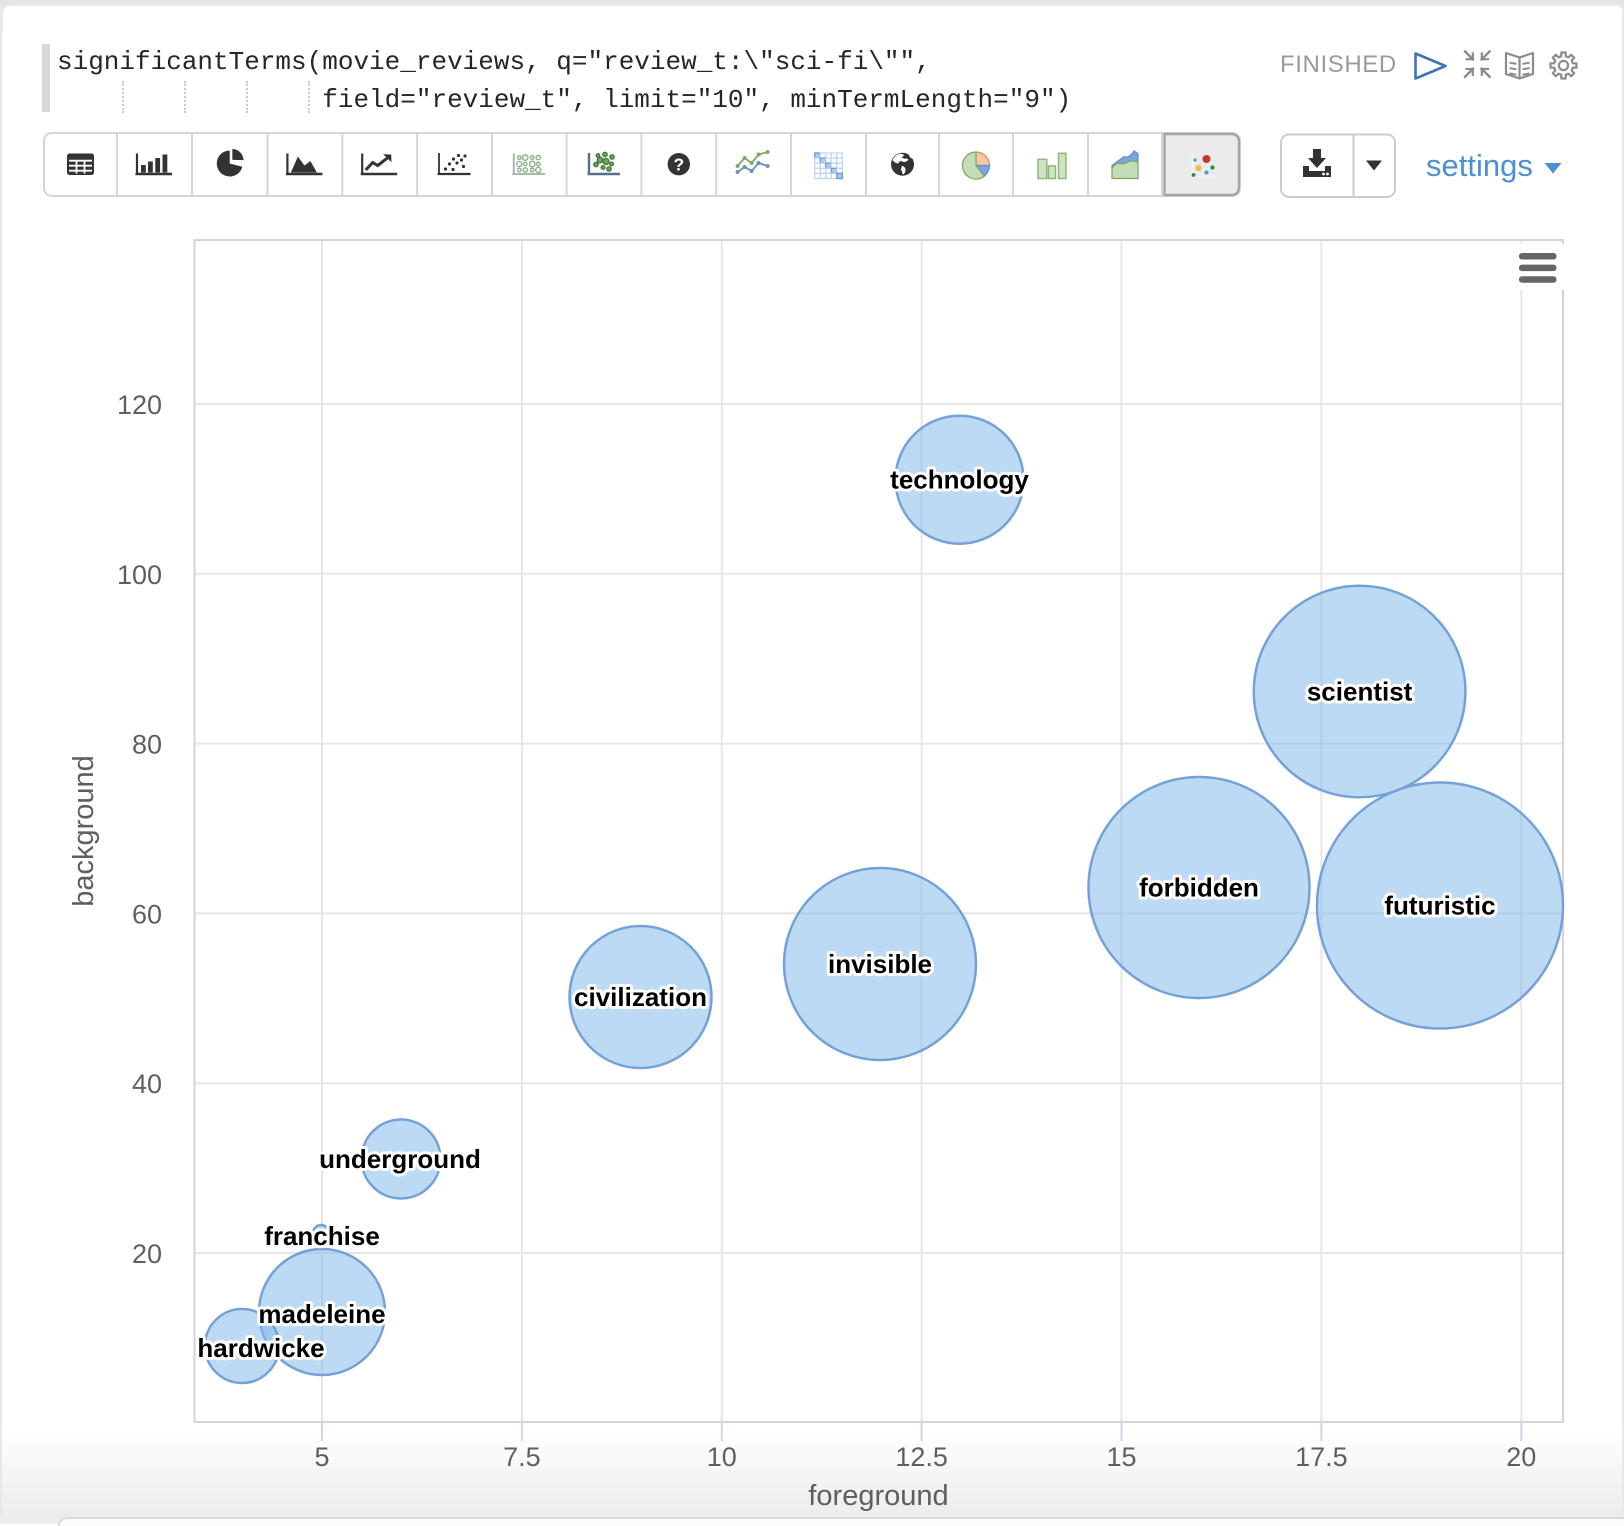 The image size is (1624, 1526). Describe the element at coordinates (1121, 1457) in the screenshot. I see `svg-text: 15` at that location.